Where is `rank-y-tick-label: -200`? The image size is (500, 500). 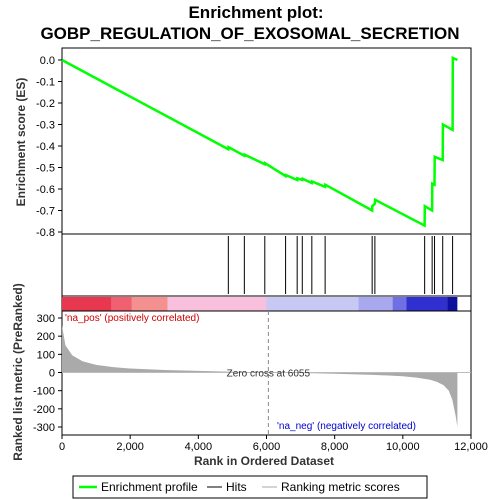 rank-y-tick-label: -200 is located at coordinates (44, 410).